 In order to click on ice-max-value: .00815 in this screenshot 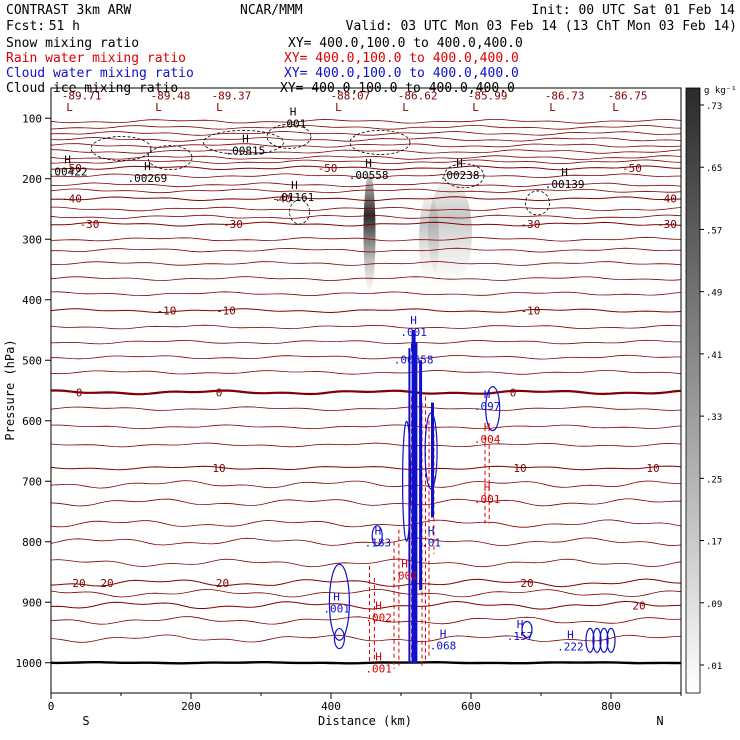, I will do `click(246, 151)`.